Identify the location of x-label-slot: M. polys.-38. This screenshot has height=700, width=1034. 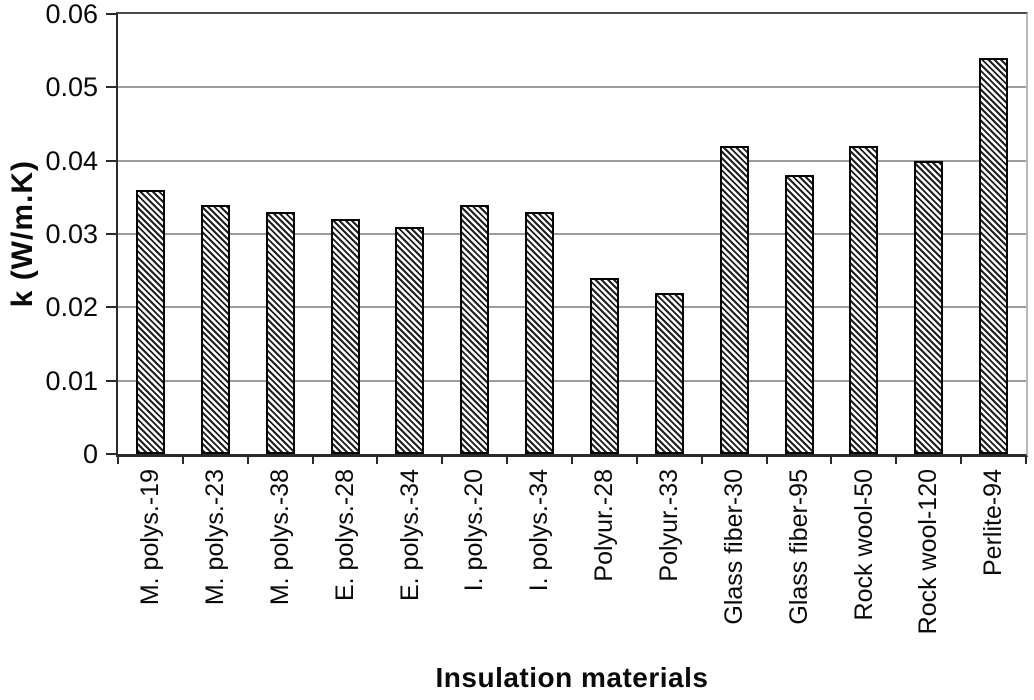
(280, 562).